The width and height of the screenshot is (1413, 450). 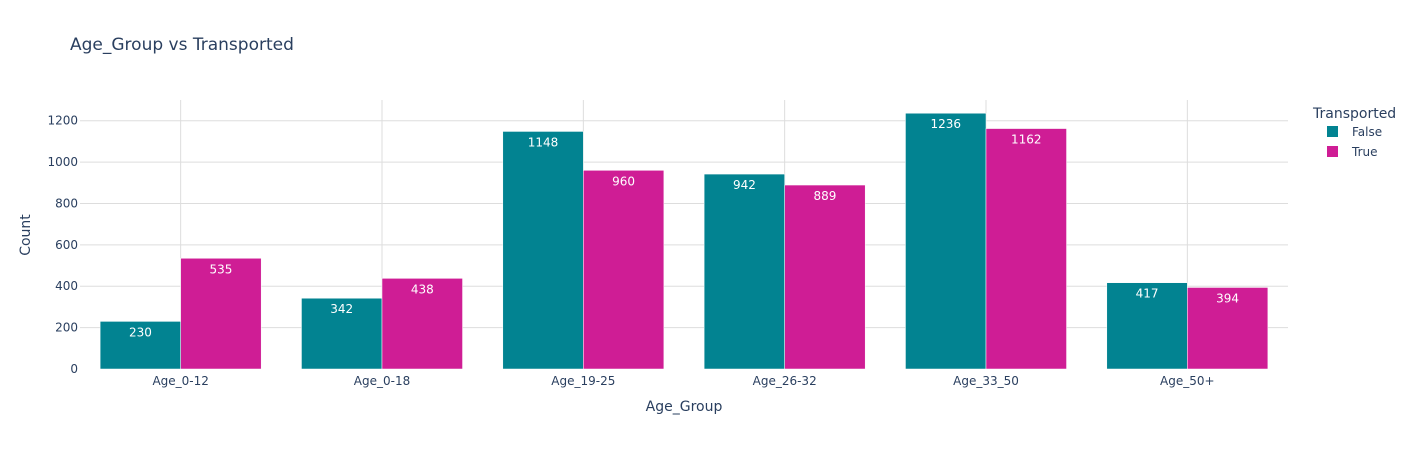 I want to click on bar-value-label: 1162, so click(x=1026, y=140).